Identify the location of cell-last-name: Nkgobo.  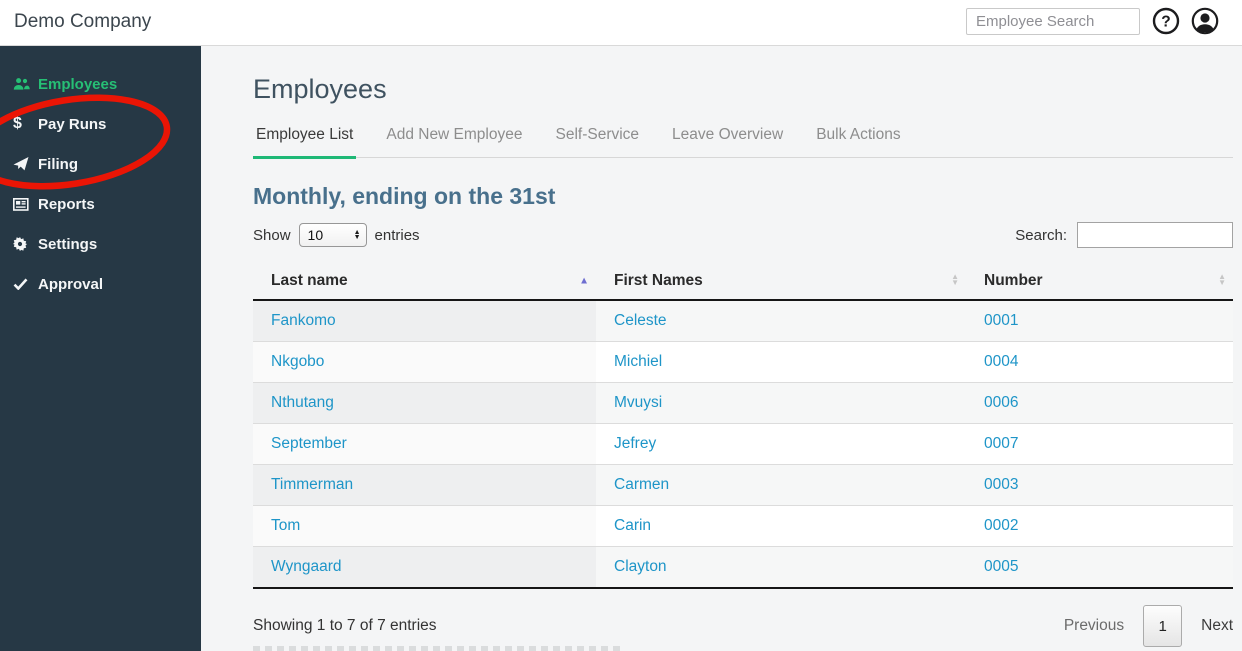
(424, 362).